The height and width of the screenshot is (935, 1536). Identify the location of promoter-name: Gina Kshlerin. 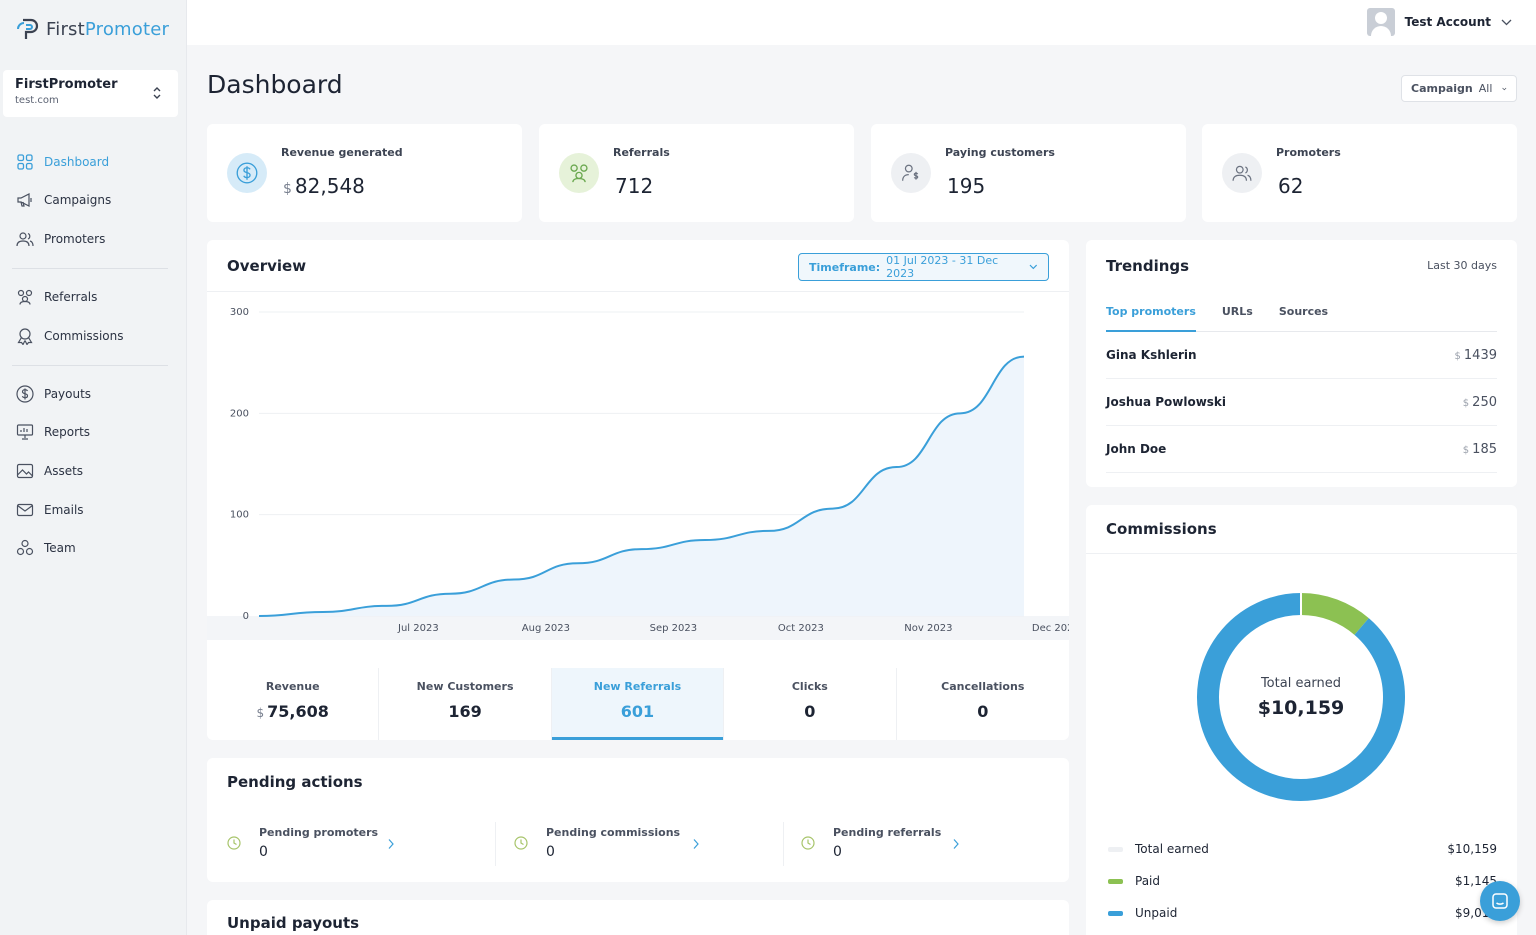
(1151, 355).